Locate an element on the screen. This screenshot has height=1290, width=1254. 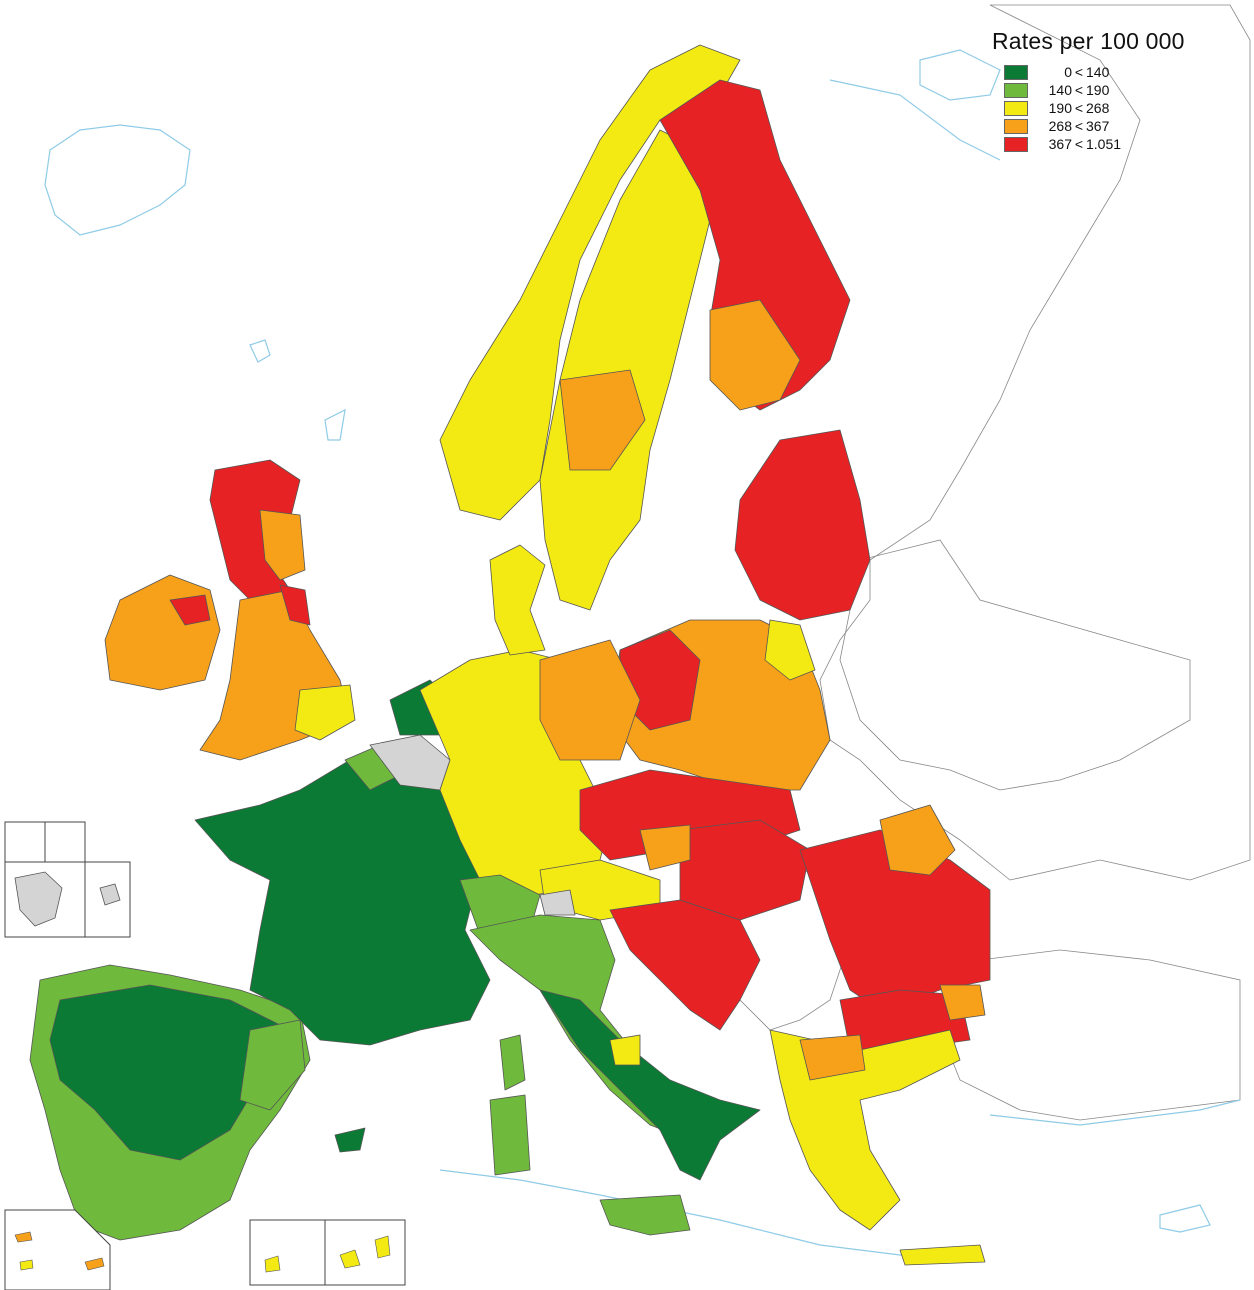
legend-row: 190 <268 is located at coordinates (1118, 108).